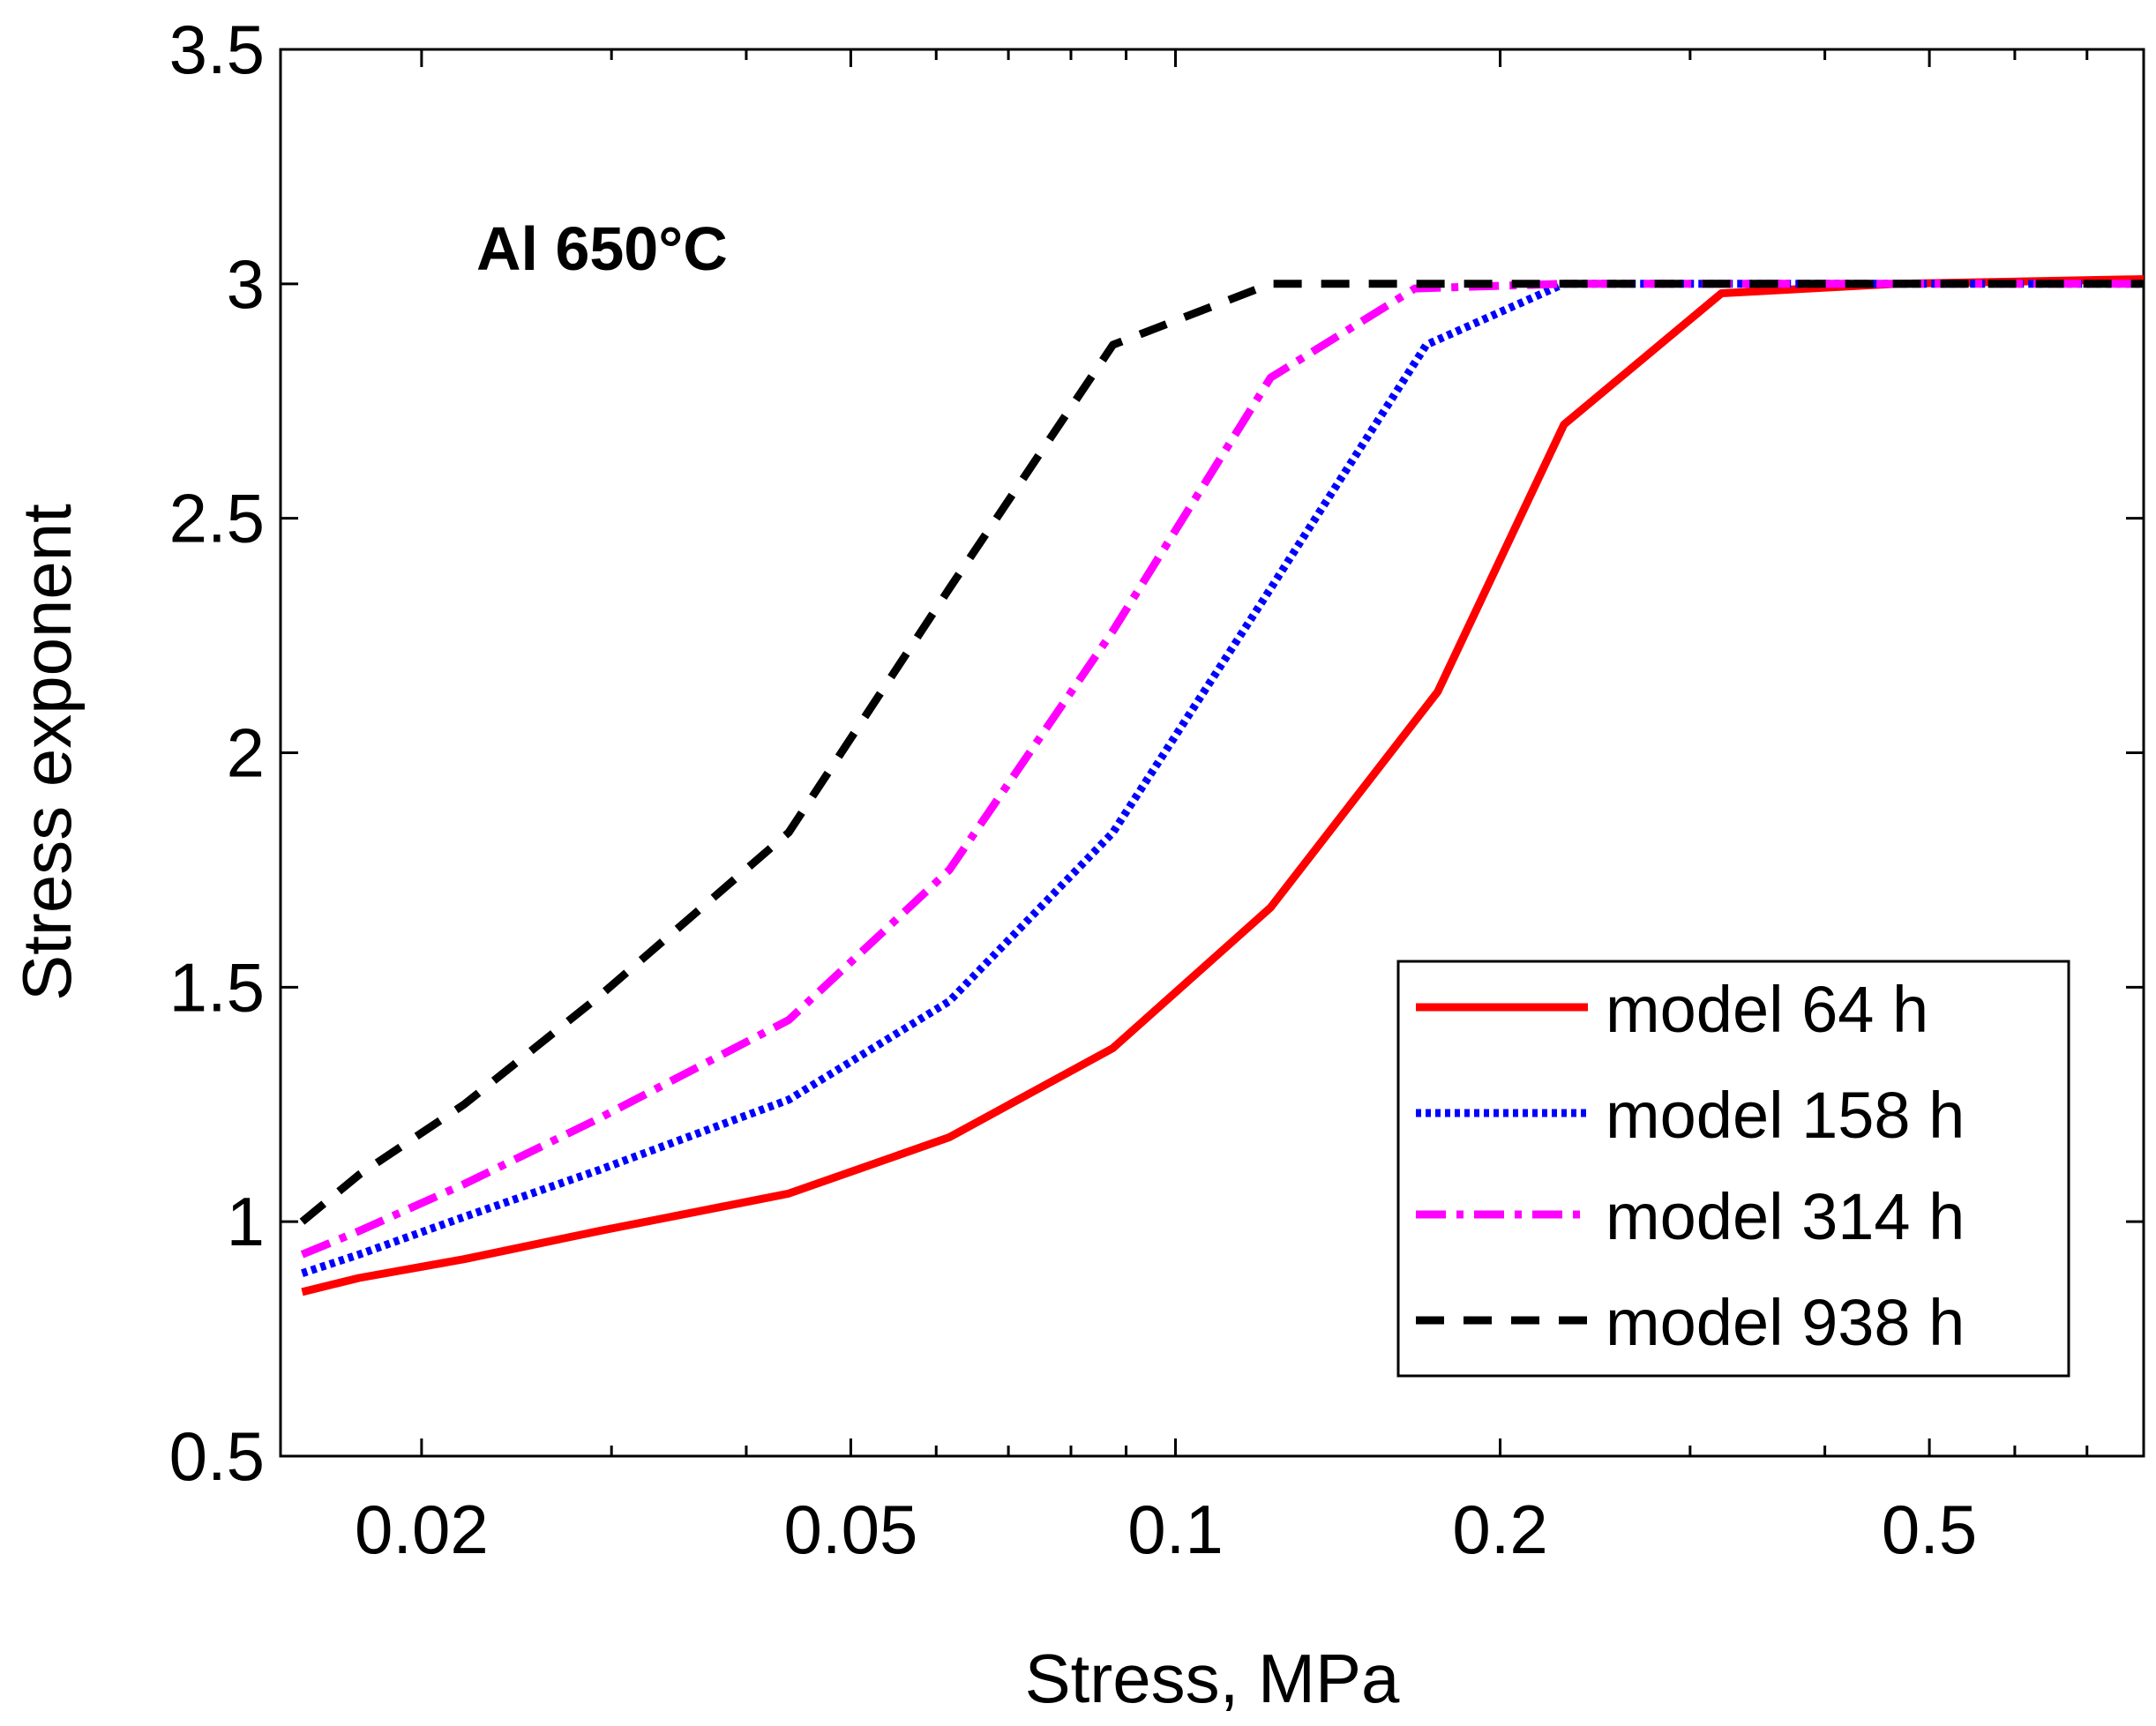 Image resolution: width=2156 pixels, height=1726 pixels. What do you see at coordinates (422, 1529) in the screenshot?
I see `x-tick-label: 0.02` at bounding box center [422, 1529].